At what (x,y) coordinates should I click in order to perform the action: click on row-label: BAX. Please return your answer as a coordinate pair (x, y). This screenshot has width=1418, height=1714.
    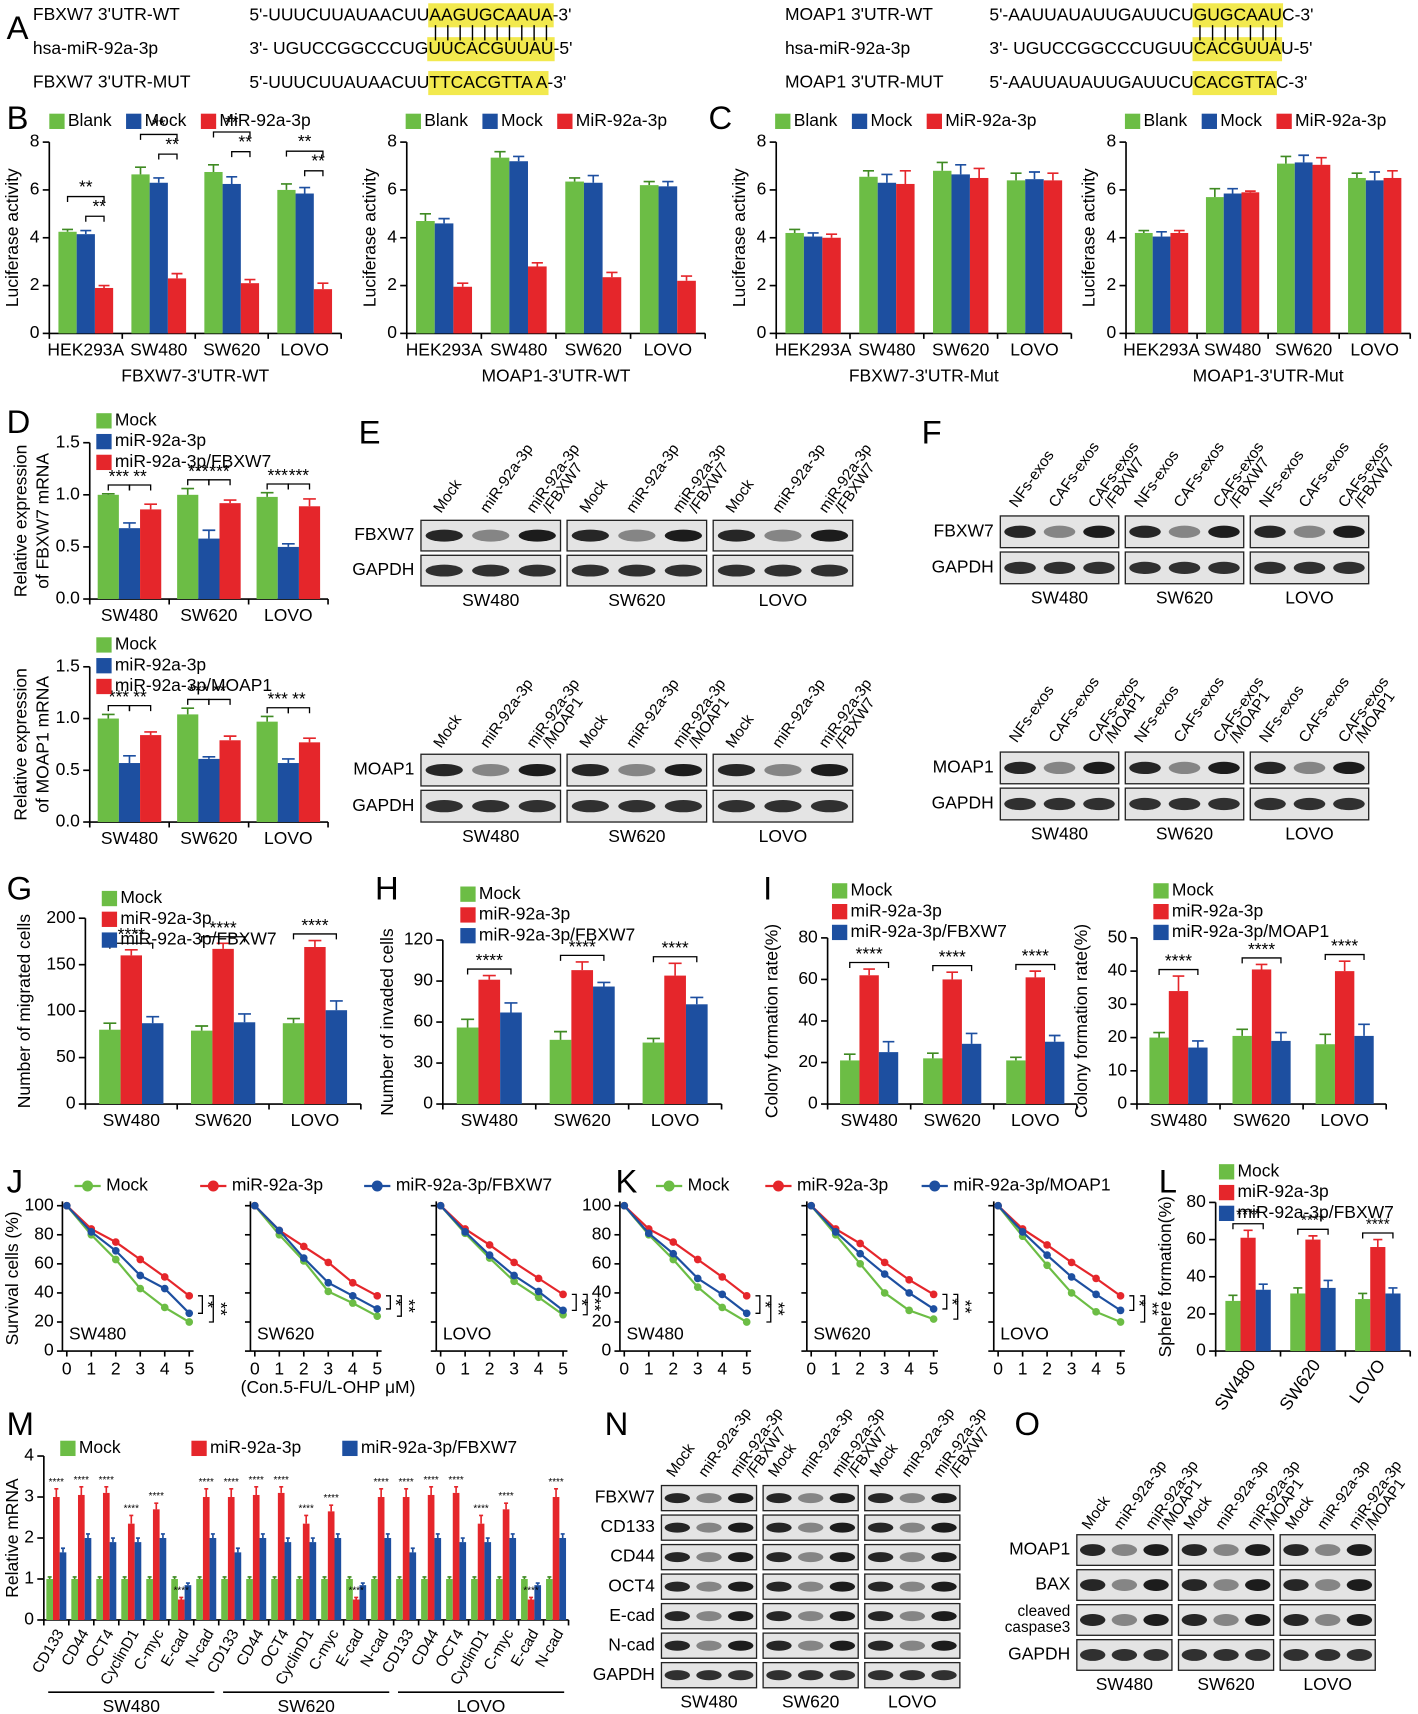
    Looking at the image, I should click on (1052, 1584).